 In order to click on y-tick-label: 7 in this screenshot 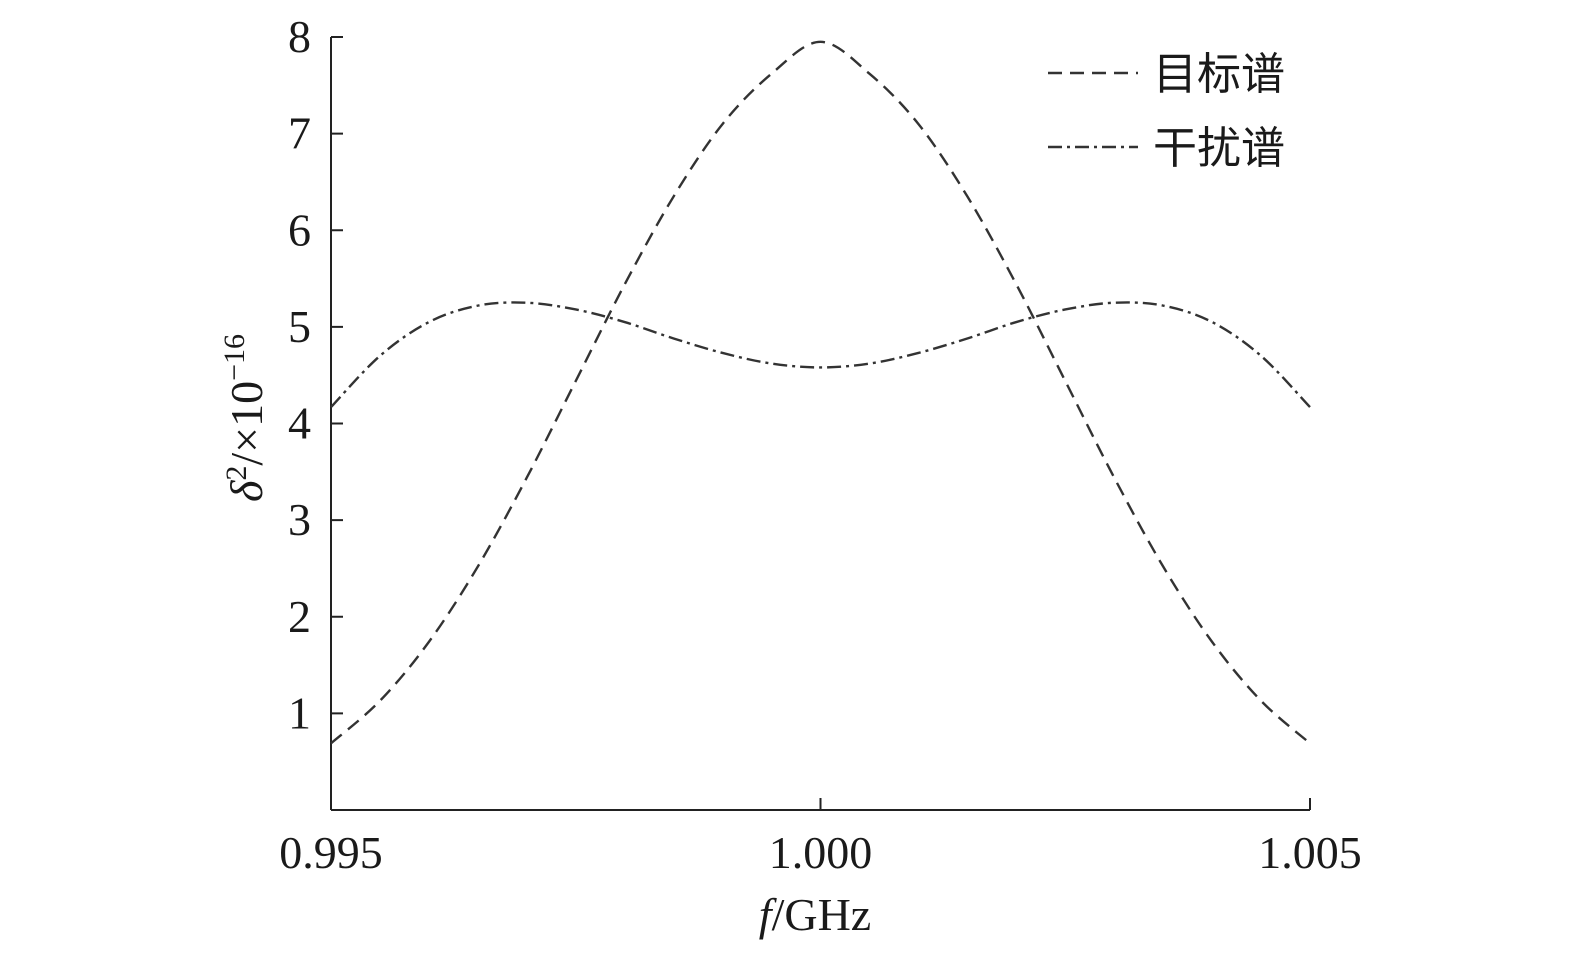, I will do `click(299, 133)`.